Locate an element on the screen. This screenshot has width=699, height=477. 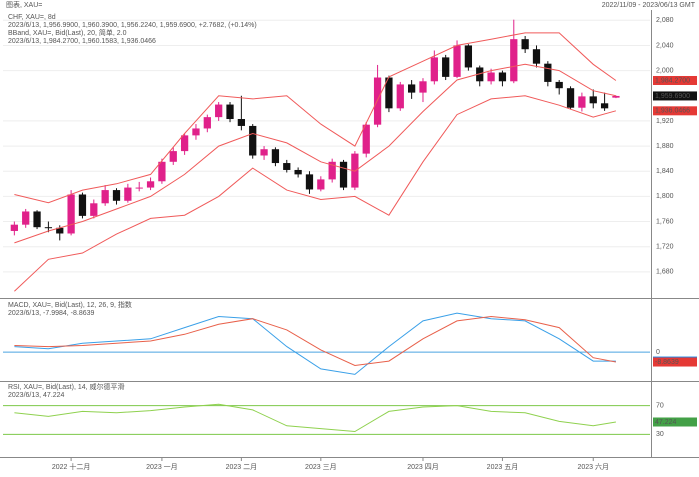
y-tick-label: 0 is located at coordinates (658, 352).